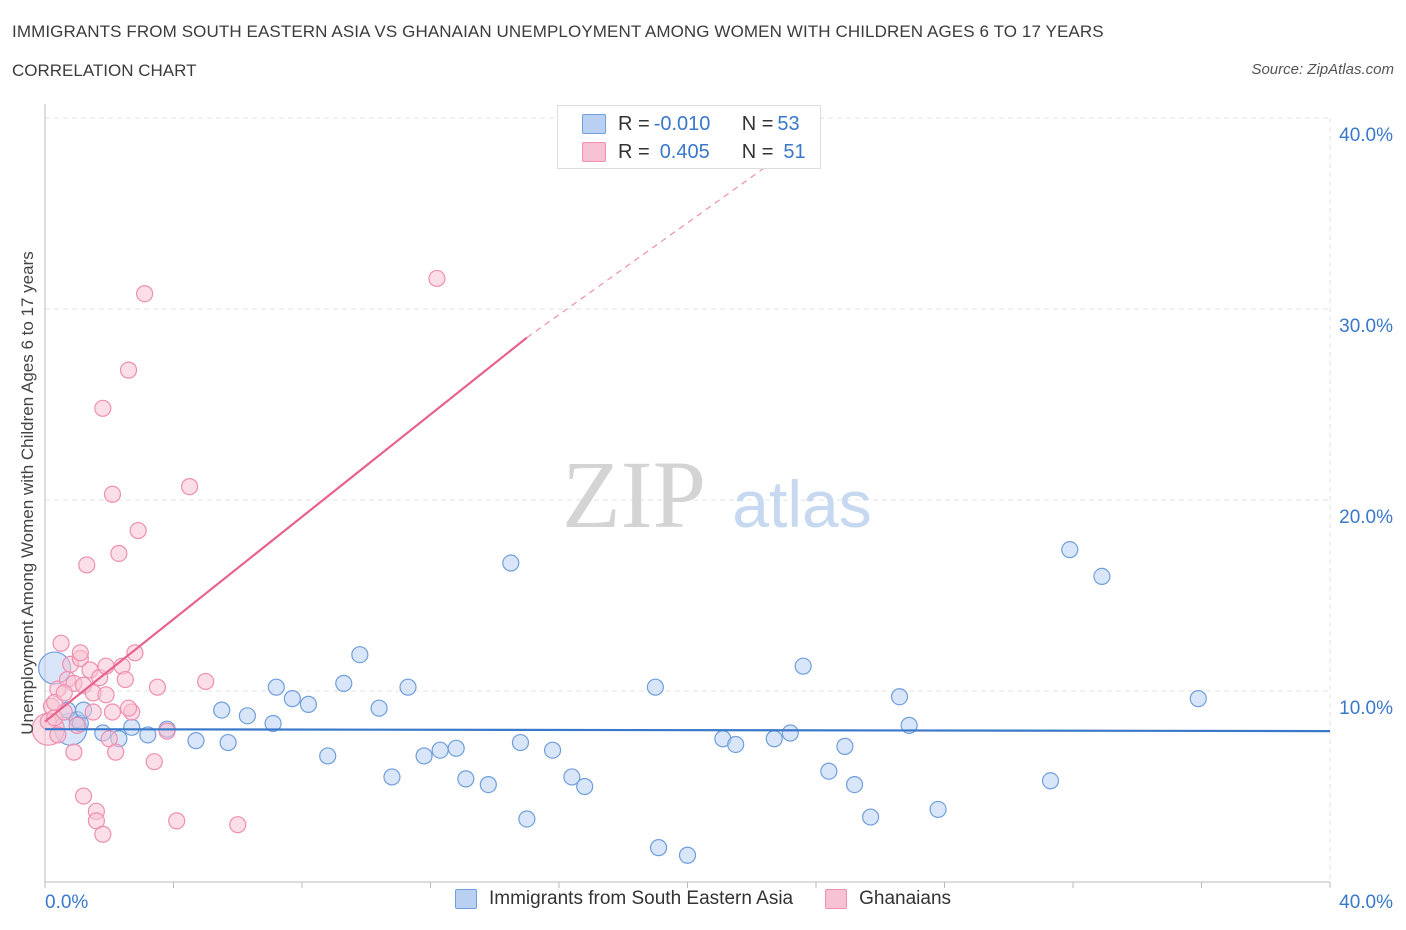  I want to click on legend-item-ghanaians: Ghanaians, so click(888, 899).